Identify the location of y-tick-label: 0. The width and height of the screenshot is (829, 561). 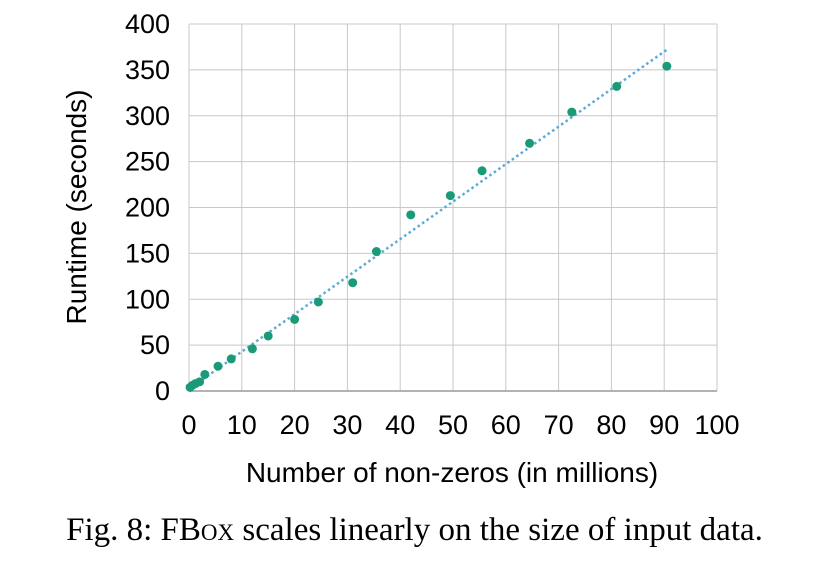
(162, 391).